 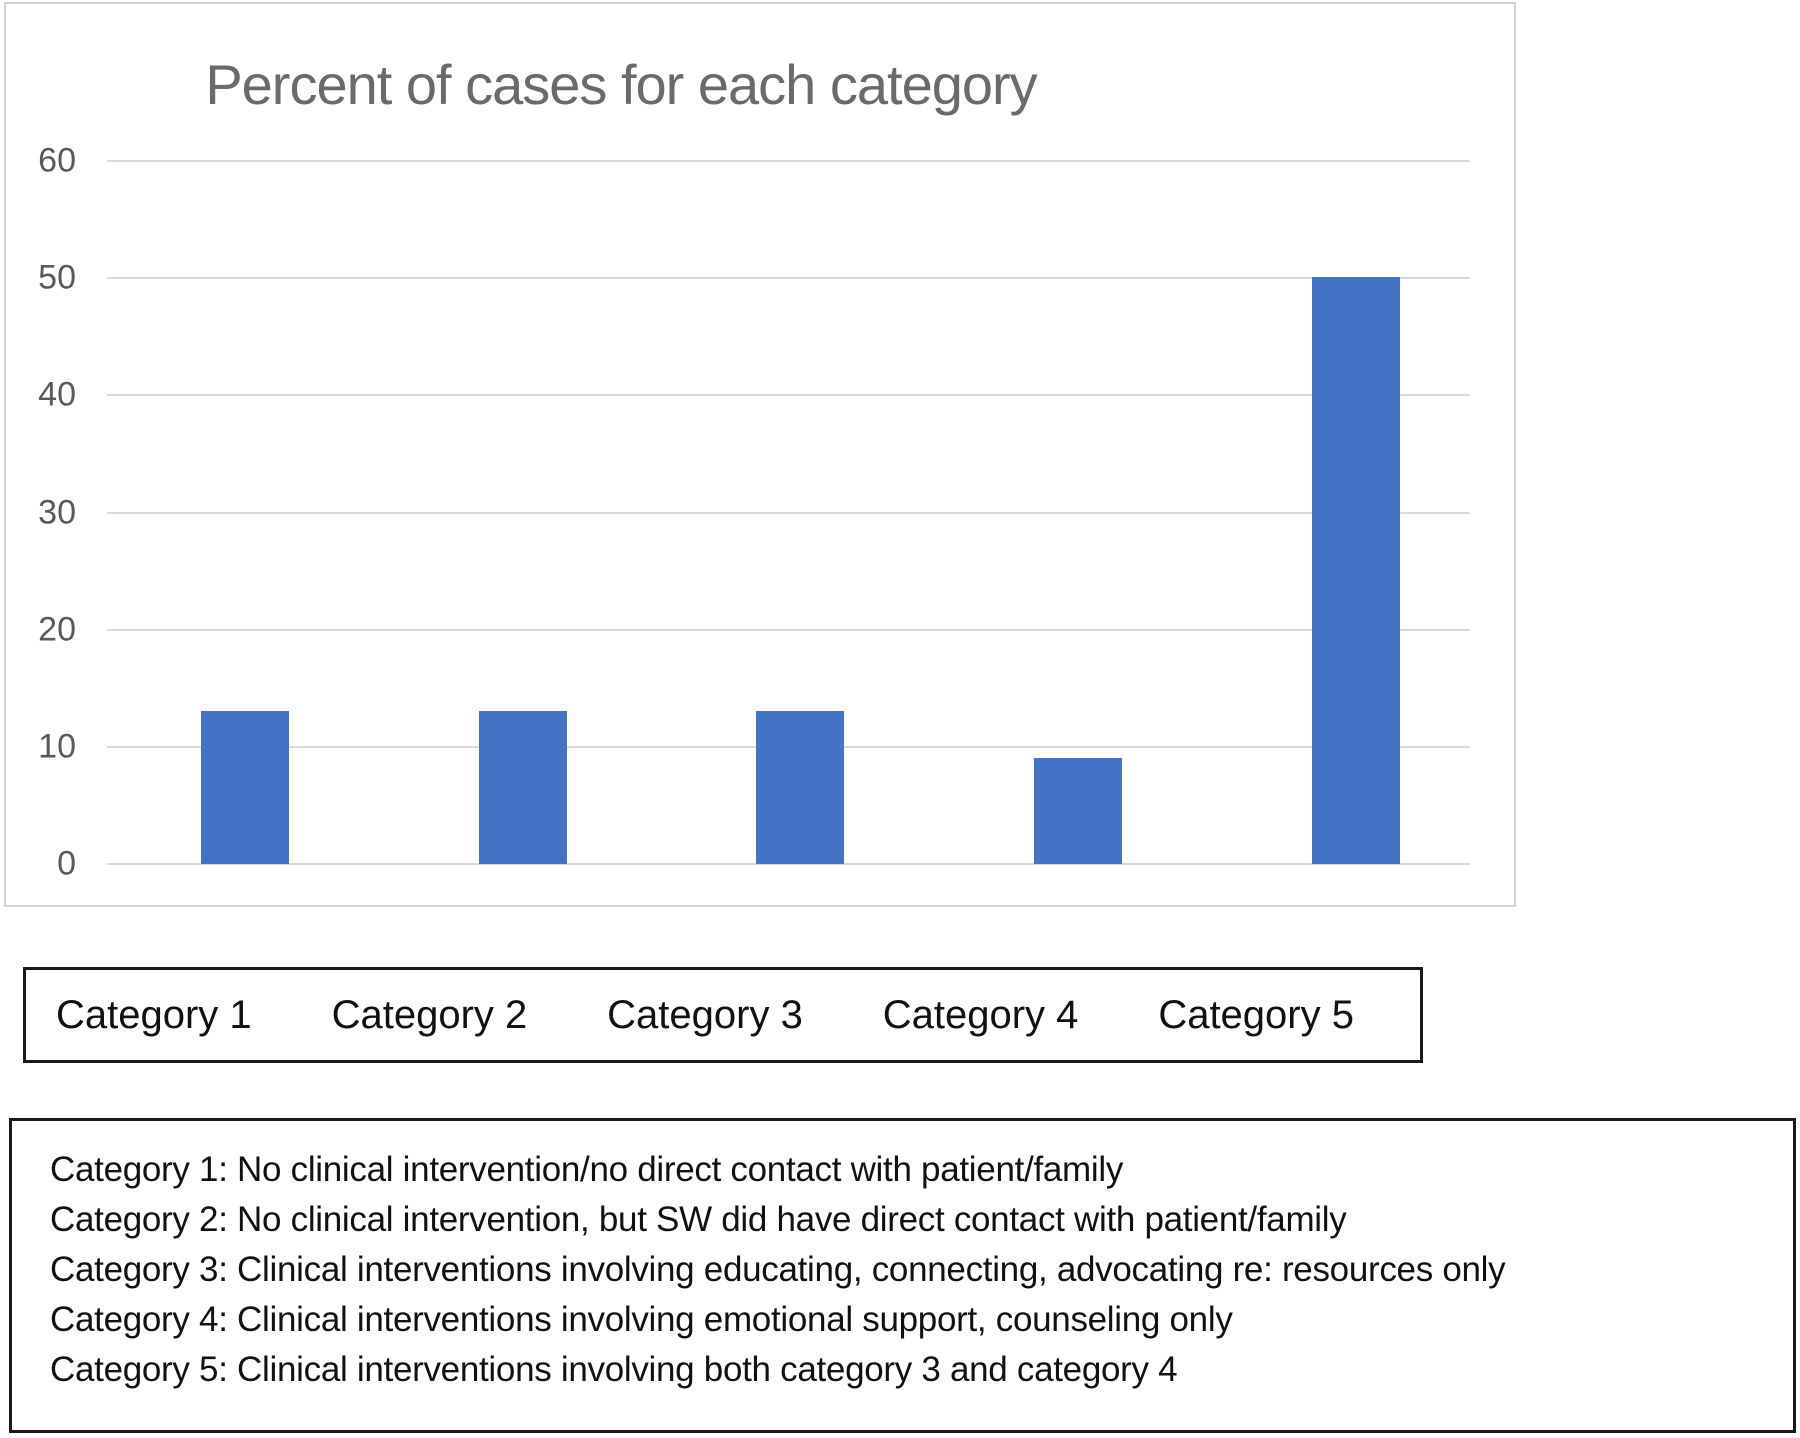 What do you see at coordinates (621, 84) in the screenshot?
I see `chart-title: Percent of cases for each category` at bounding box center [621, 84].